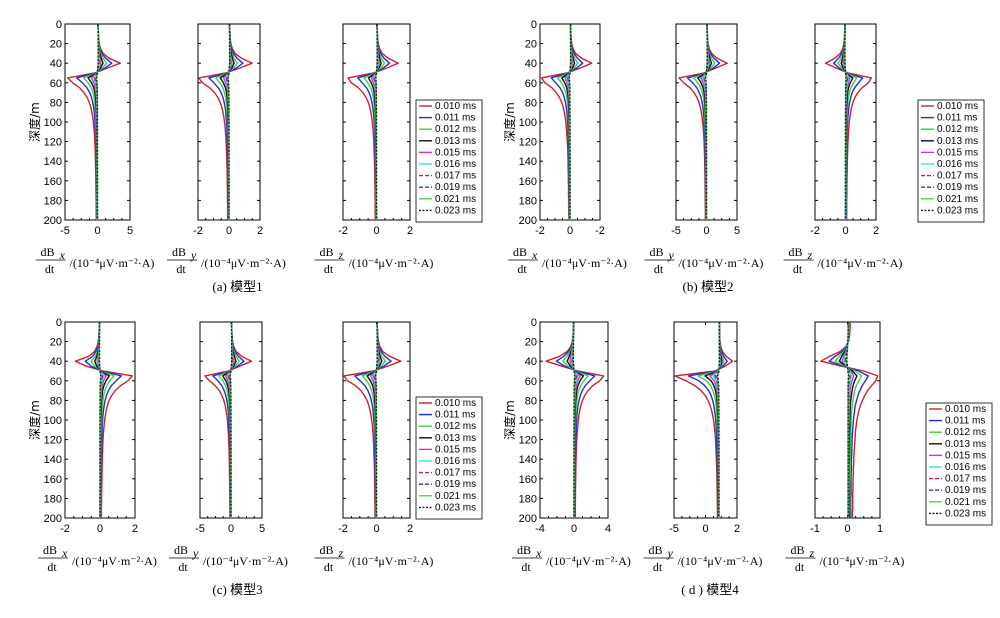  Describe the element at coordinates (528, 480) in the screenshot. I see `y-tick-label: 160` at that location.